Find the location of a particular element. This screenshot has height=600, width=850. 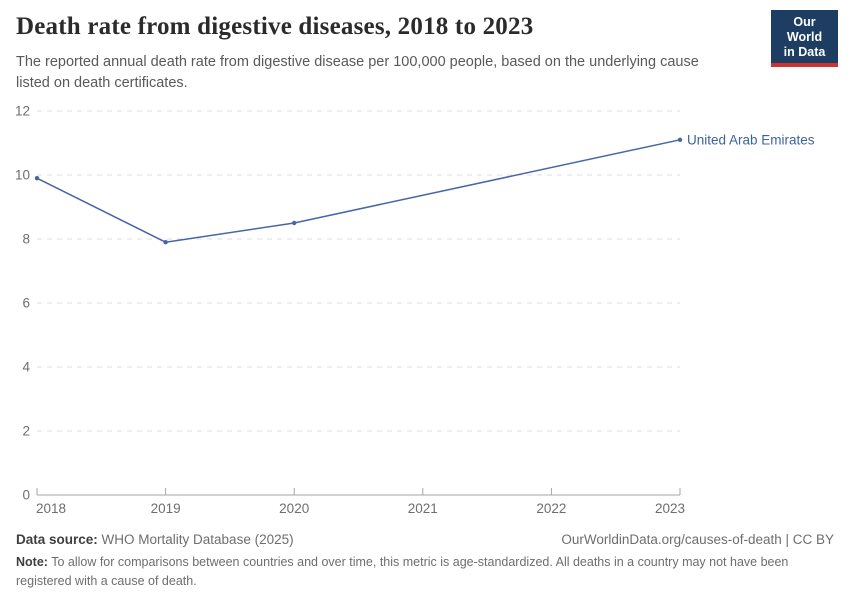

y-tick-label: 12 is located at coordinates (22, 111).